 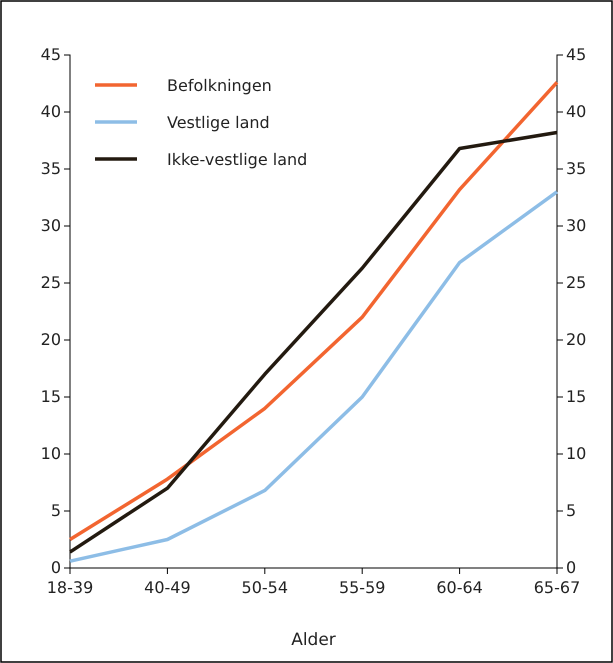 What do you see at coordinates (576, 112) in the screenshot?
I see `y2-tick-label: 40` at bounding box center [576, 112].